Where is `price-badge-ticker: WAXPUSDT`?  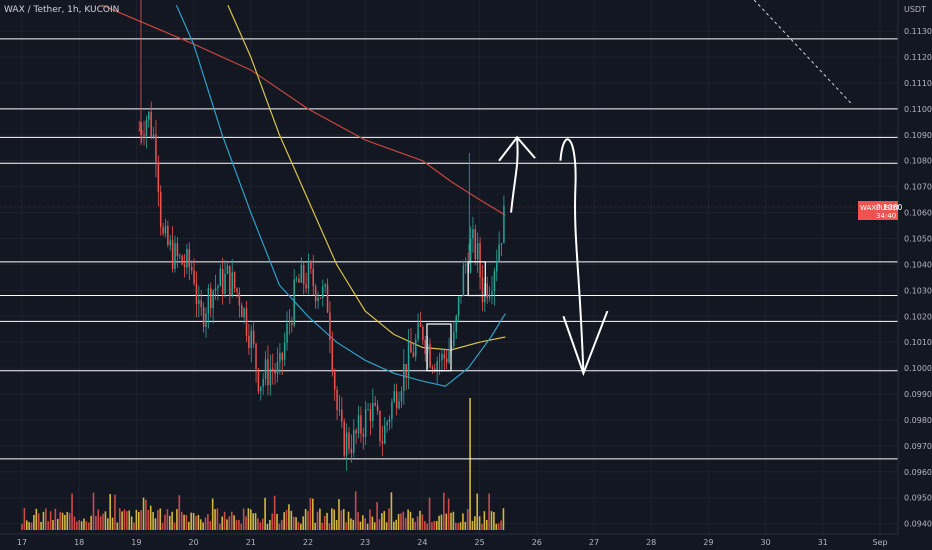 price-badge-ticker: WAXPUSDT is located at coordinates (880, 208).